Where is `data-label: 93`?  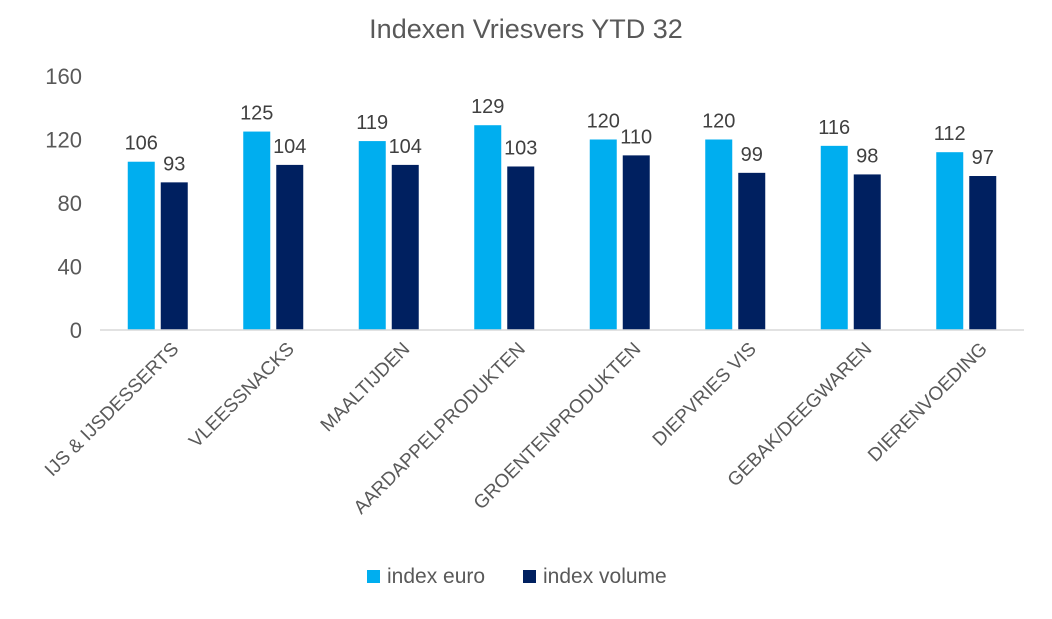
data-label: 93 is located at coordinates (174, 164).